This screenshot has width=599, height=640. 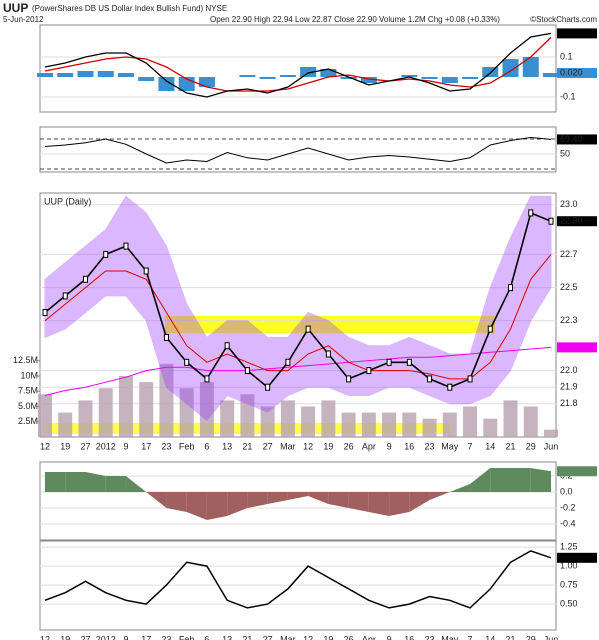 What do you see at coordinates (298, 371) in the screenshot?
I see `long-ma-line` at bounding box center [298, 371].